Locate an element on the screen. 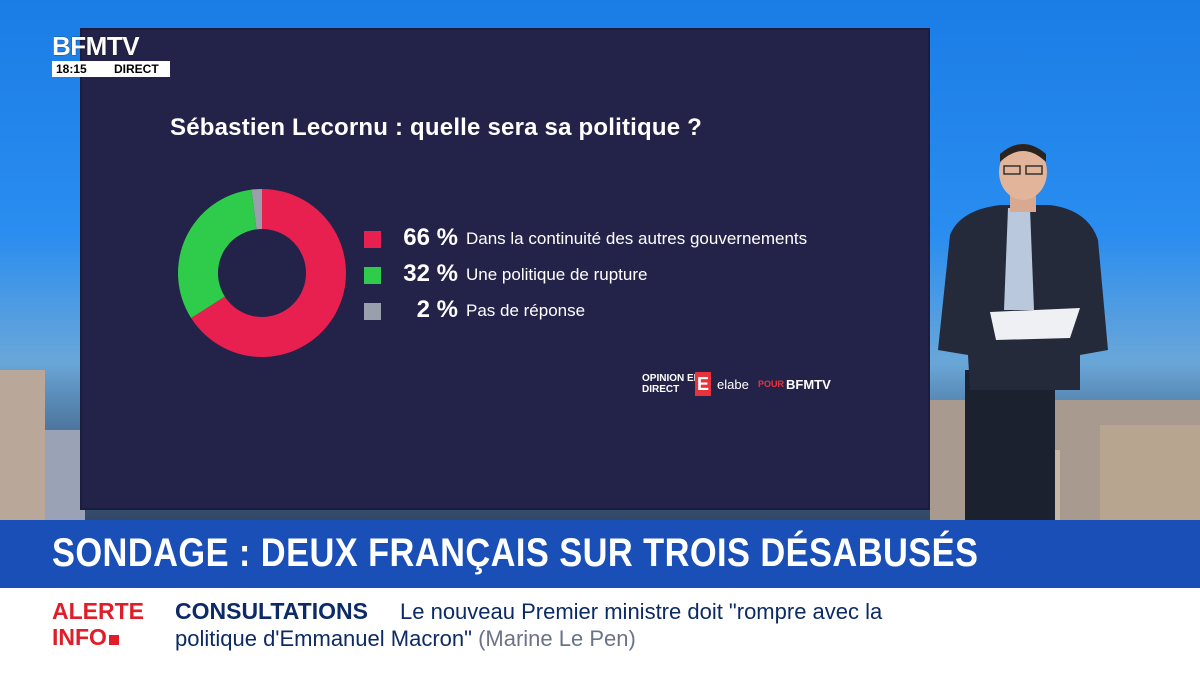 The height and width of the screenshot is (675, 1200). alert-line: ALERTE is located at coordinates (98, 611).